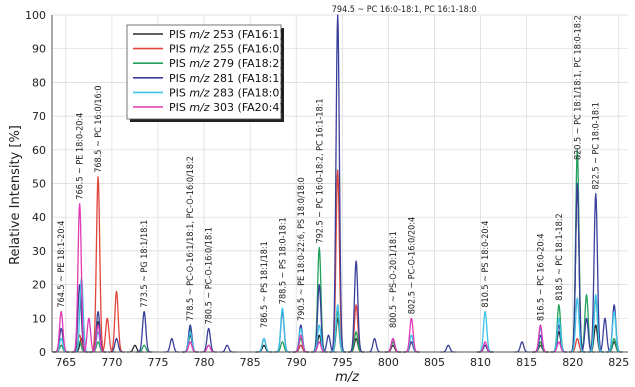 Image resolution: width=635 pixels, height=387 pixels. I want to click on peak-annotation: 818.5 ~ PC 18:1-18:2, so click(560, 257).